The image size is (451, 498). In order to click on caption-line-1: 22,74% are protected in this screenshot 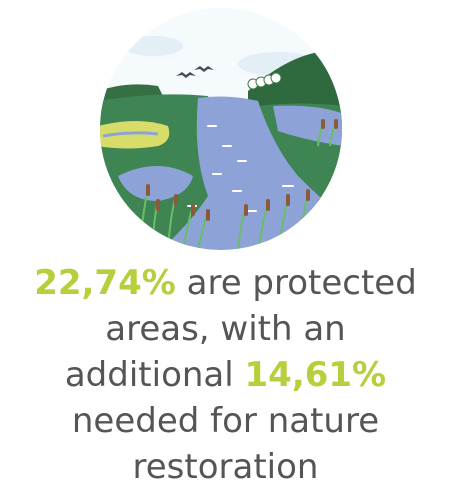, I will do `click(225, 283)`.